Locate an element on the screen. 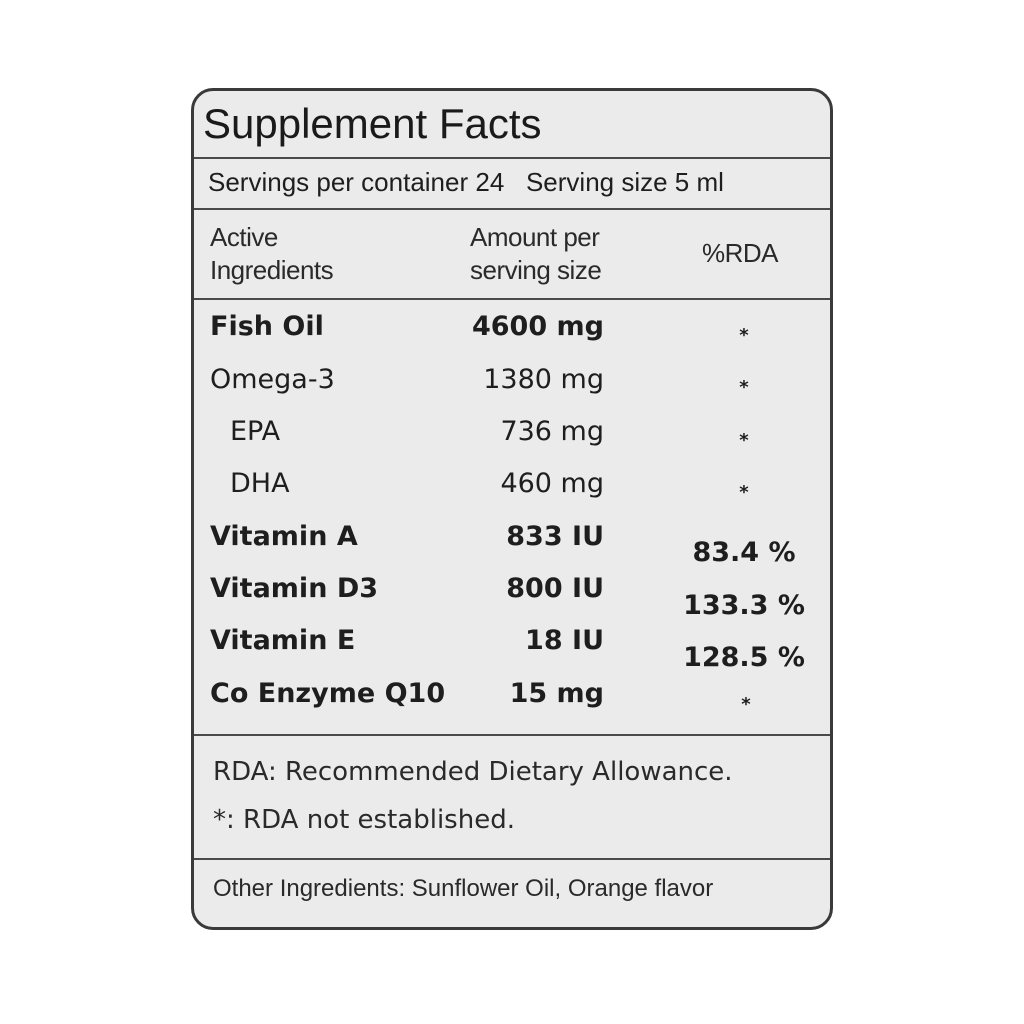 Image resolution: width=1024 pixels, height=1024 pixels. row-amount: 15 mg is located at coordinates (556, 693).